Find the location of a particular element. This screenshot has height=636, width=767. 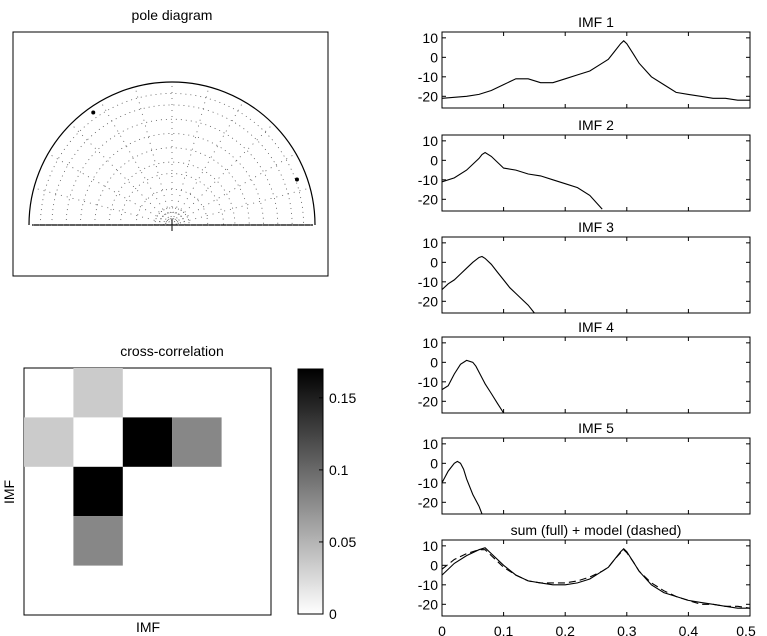

xcorr-xlabel: IMF is located at coordinates (148, 627).